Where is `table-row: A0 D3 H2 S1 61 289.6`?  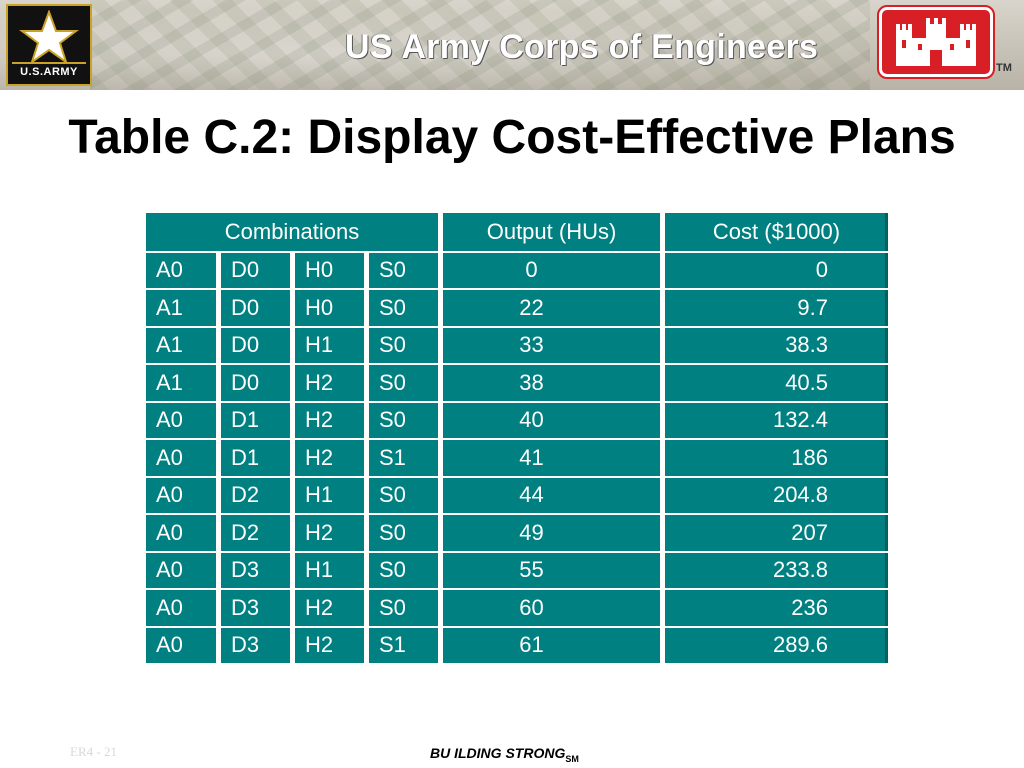 table-row: A0 D3 H2 S1 61 289.6 is located at coordinates (517, 644).